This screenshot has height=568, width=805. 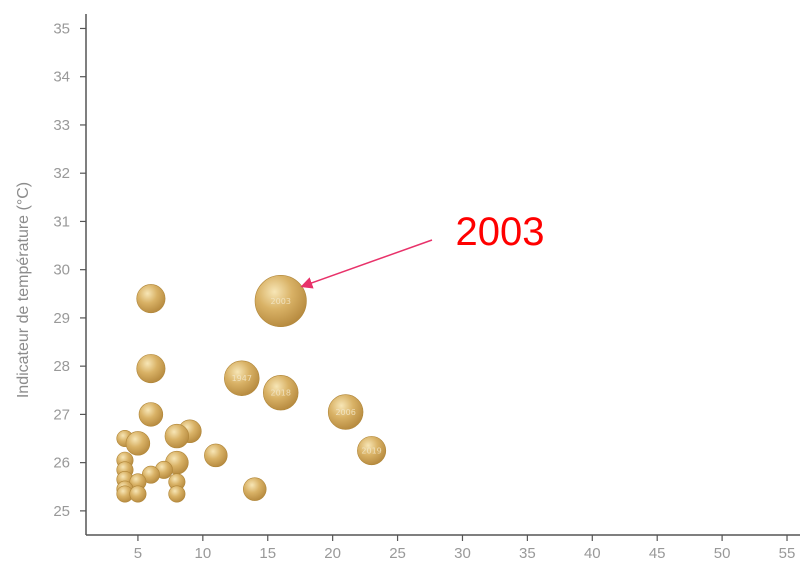 What do you see at coordinates (61, 318) in the screenshot?
I see `y-tick-label: 29` at bounding box center [61, 318].